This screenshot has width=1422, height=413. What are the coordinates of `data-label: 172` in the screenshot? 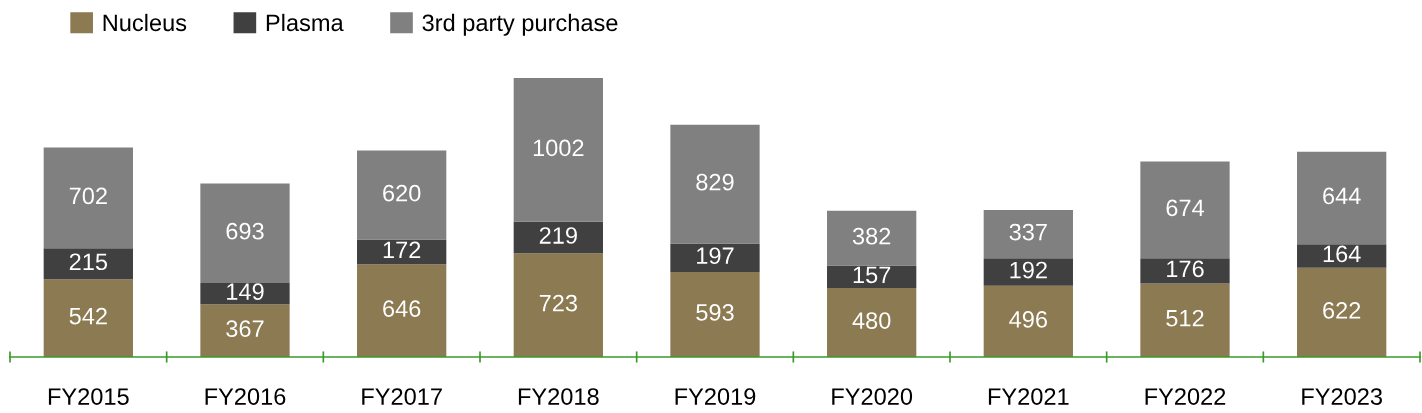 It's located at (402, 250).